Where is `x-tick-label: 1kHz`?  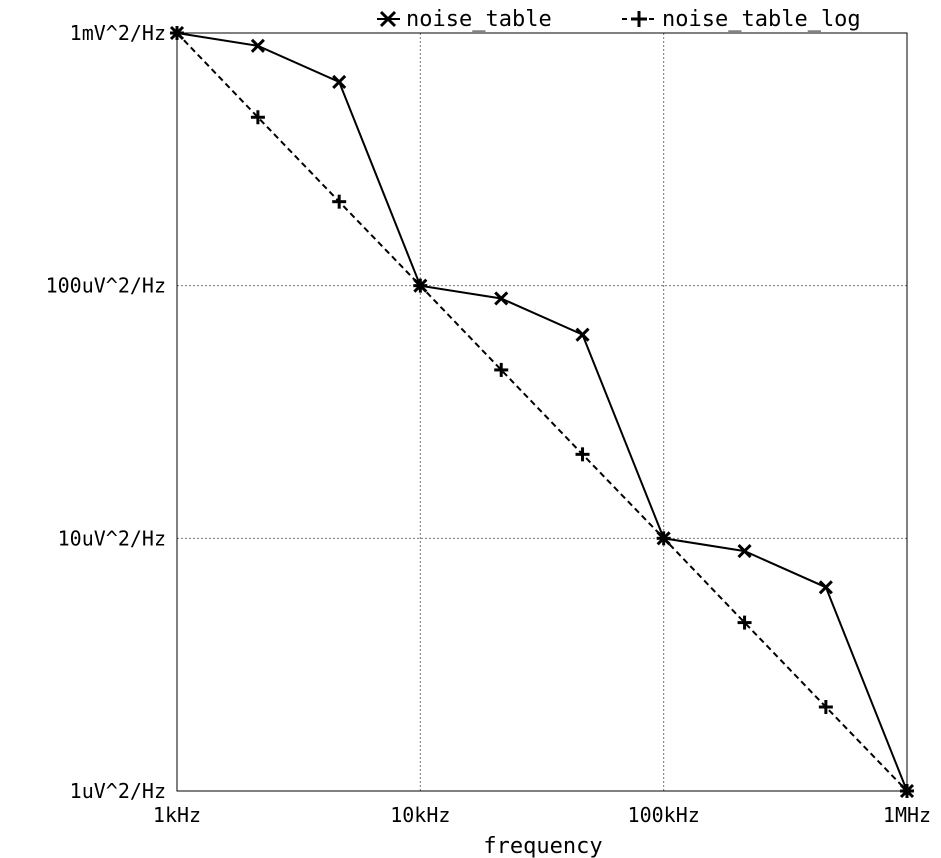 x-tick-label: 1kHz is located at coordinates (177, 815).